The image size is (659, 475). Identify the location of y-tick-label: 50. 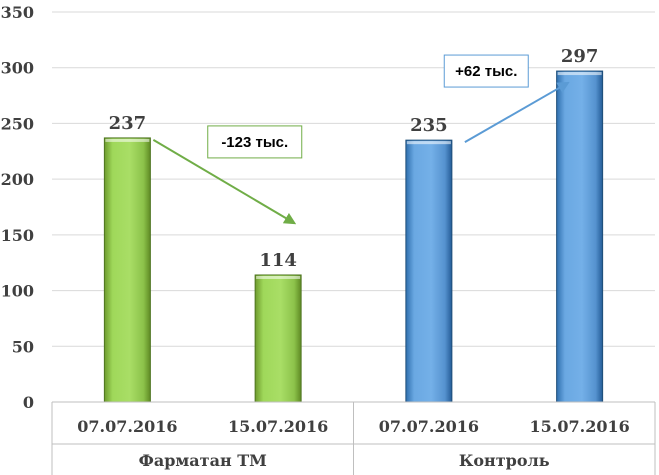
(23, 346).